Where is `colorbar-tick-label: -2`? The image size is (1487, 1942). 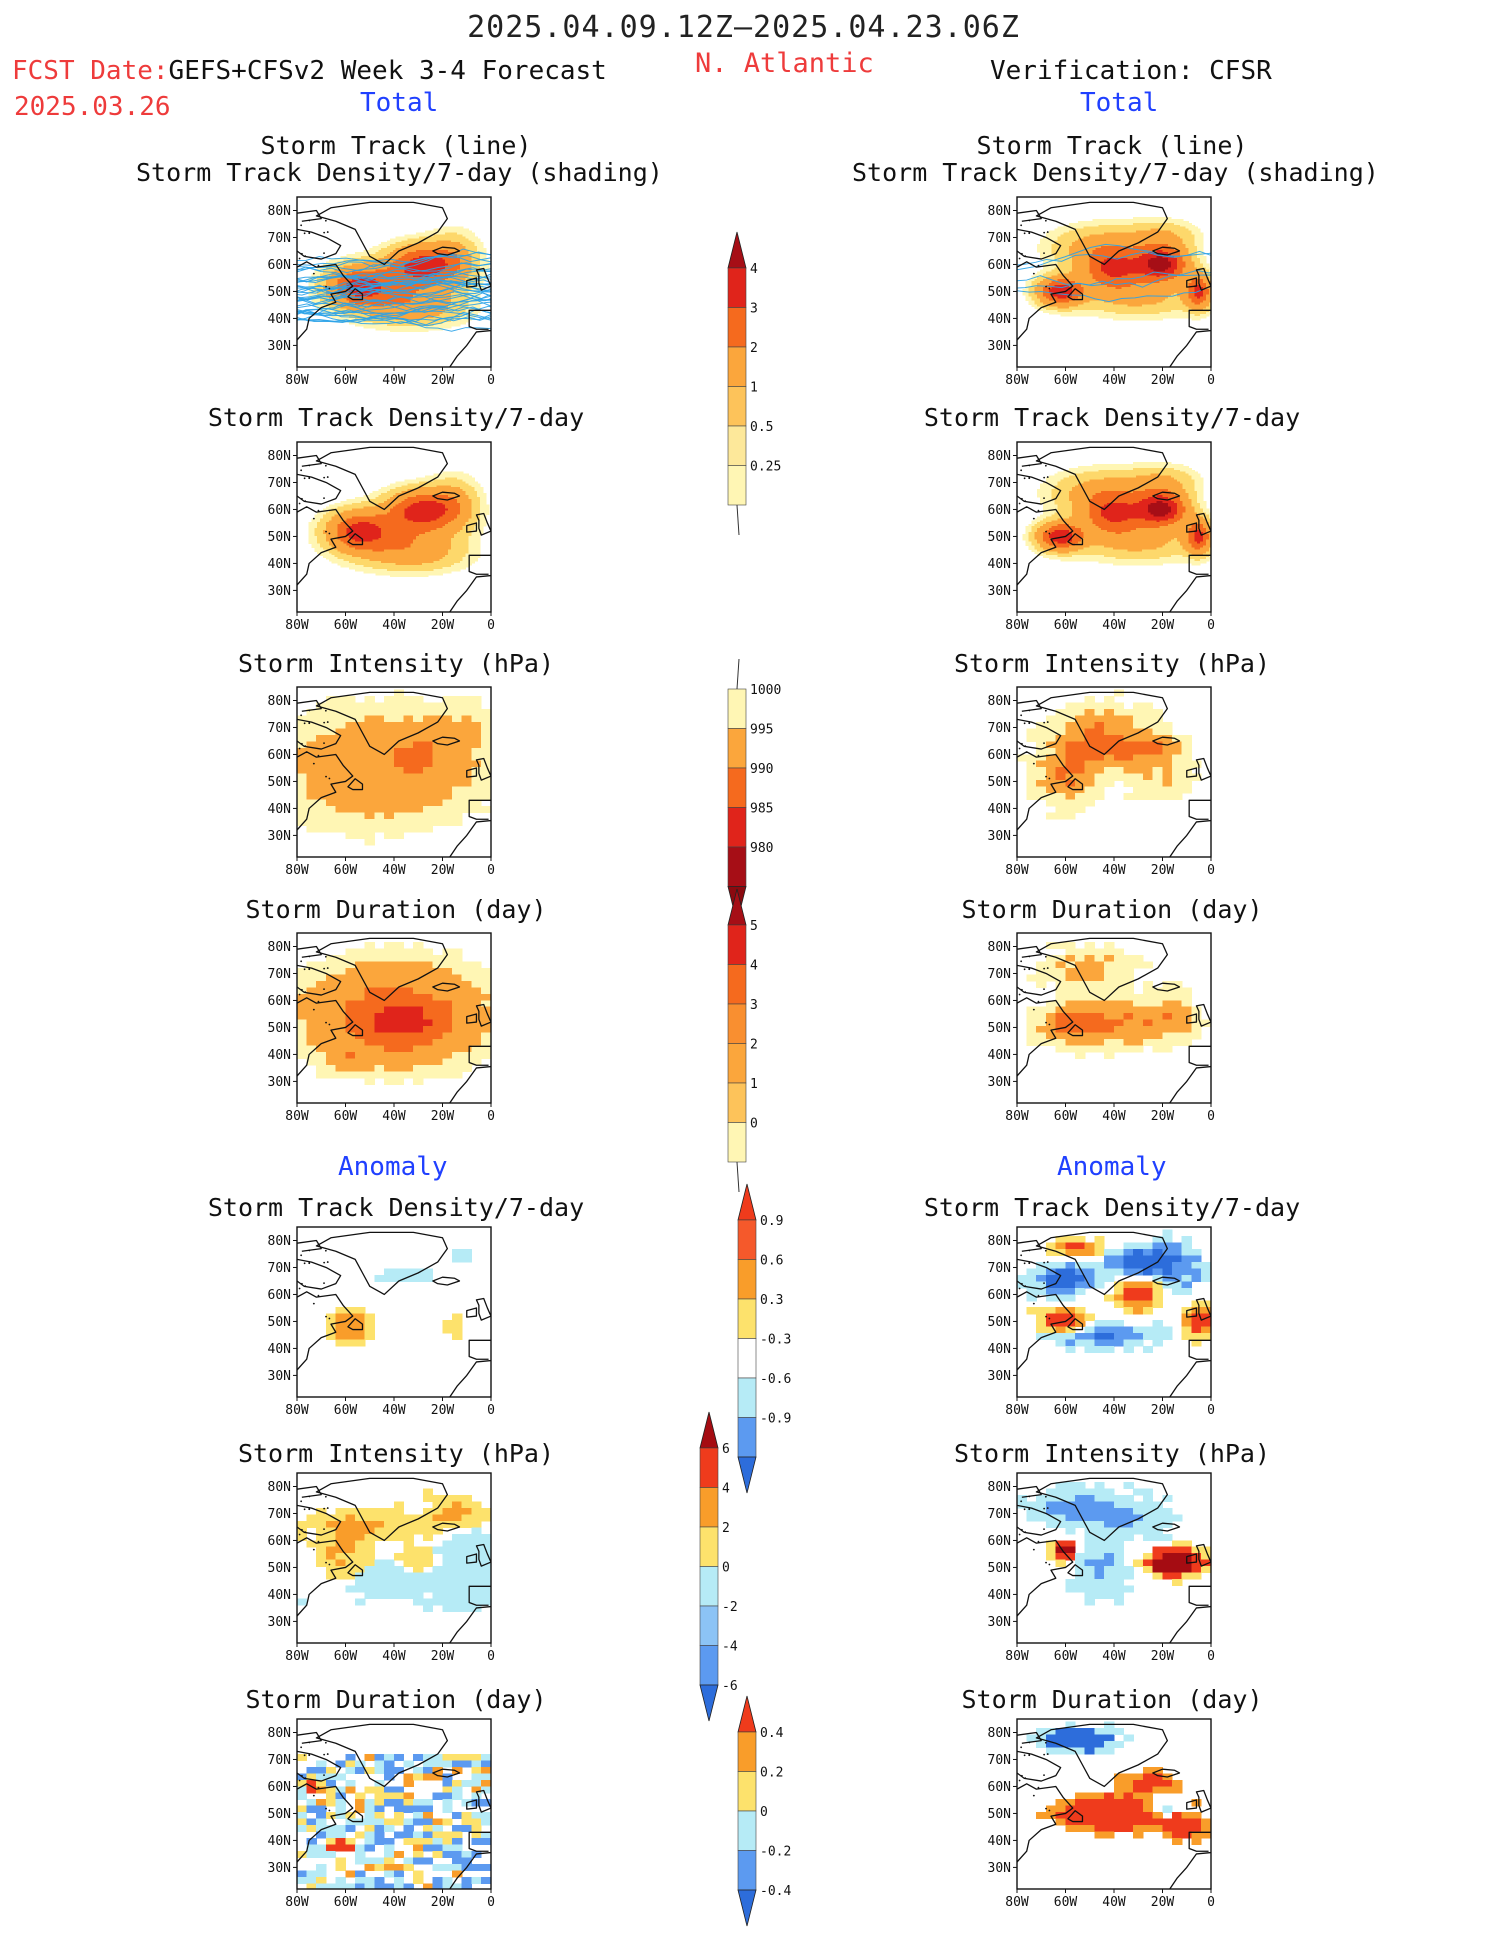
colorbar-tick-label: -2 is located at coordinates (730, 1607).